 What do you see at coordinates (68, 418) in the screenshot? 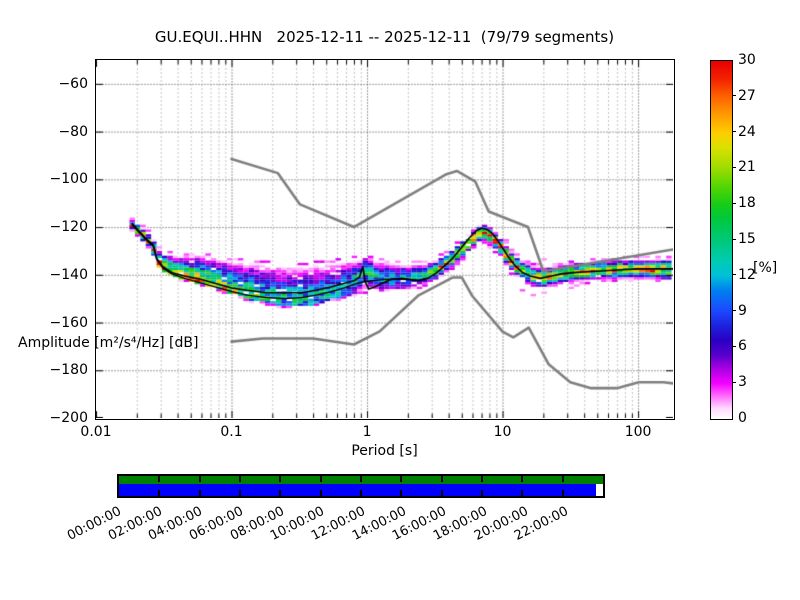
I see `y-tick-label: −200` at bounding box center [68, 418].